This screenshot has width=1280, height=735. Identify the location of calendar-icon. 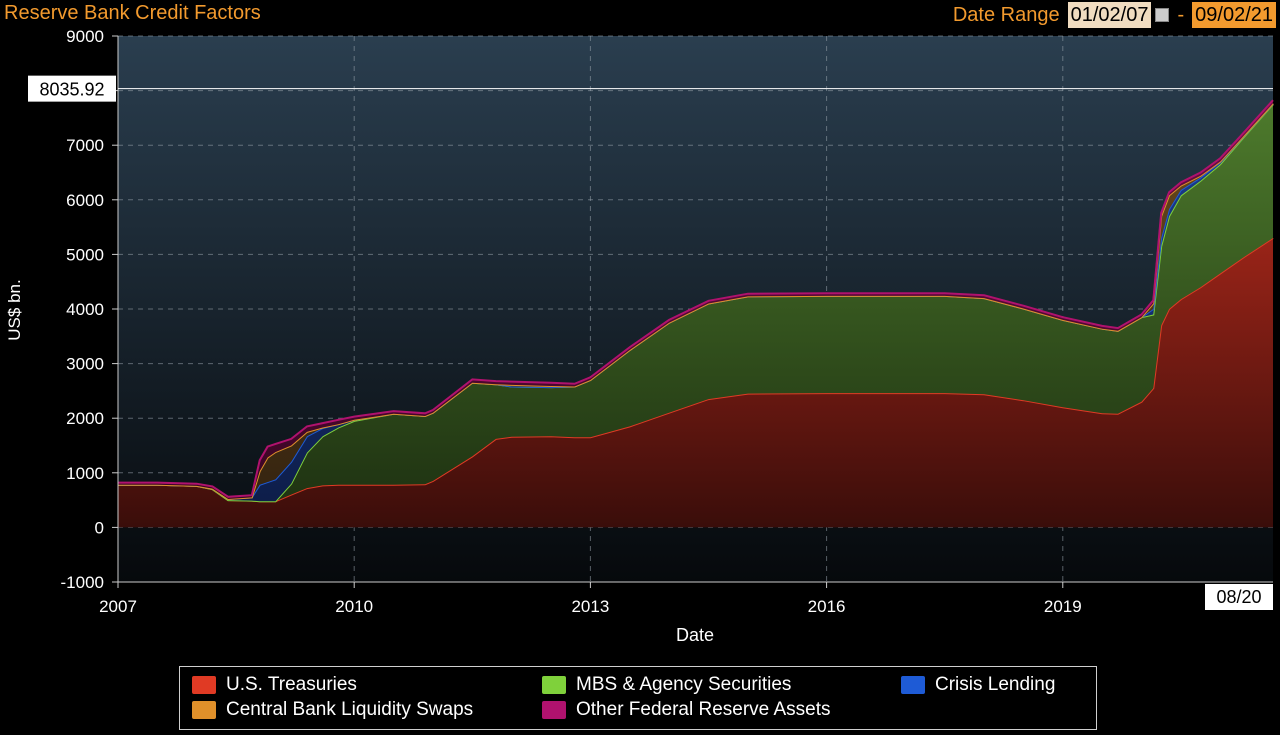
(1162, 15).